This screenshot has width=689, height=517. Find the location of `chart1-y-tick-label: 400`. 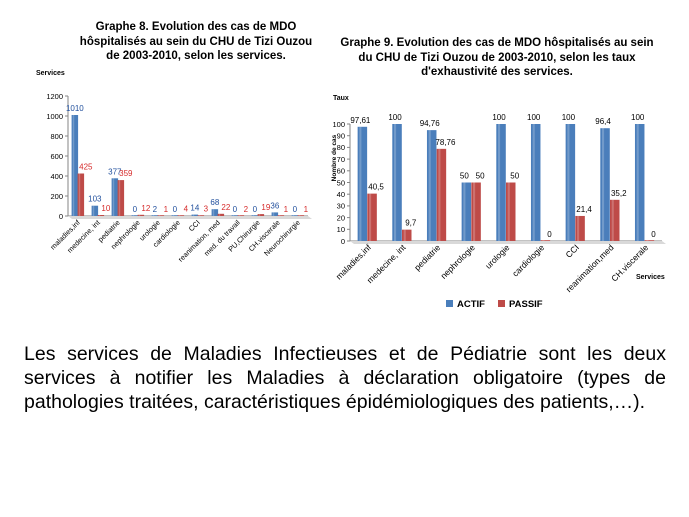

chart1-y-tick-label: 400 is located at coordinates (56, 176).